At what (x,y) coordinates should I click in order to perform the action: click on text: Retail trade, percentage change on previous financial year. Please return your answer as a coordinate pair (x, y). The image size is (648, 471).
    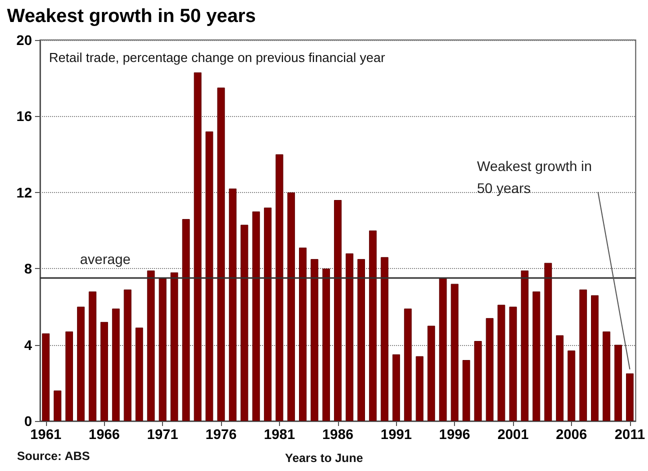
    Looking at the image, I should click on (217, 57).